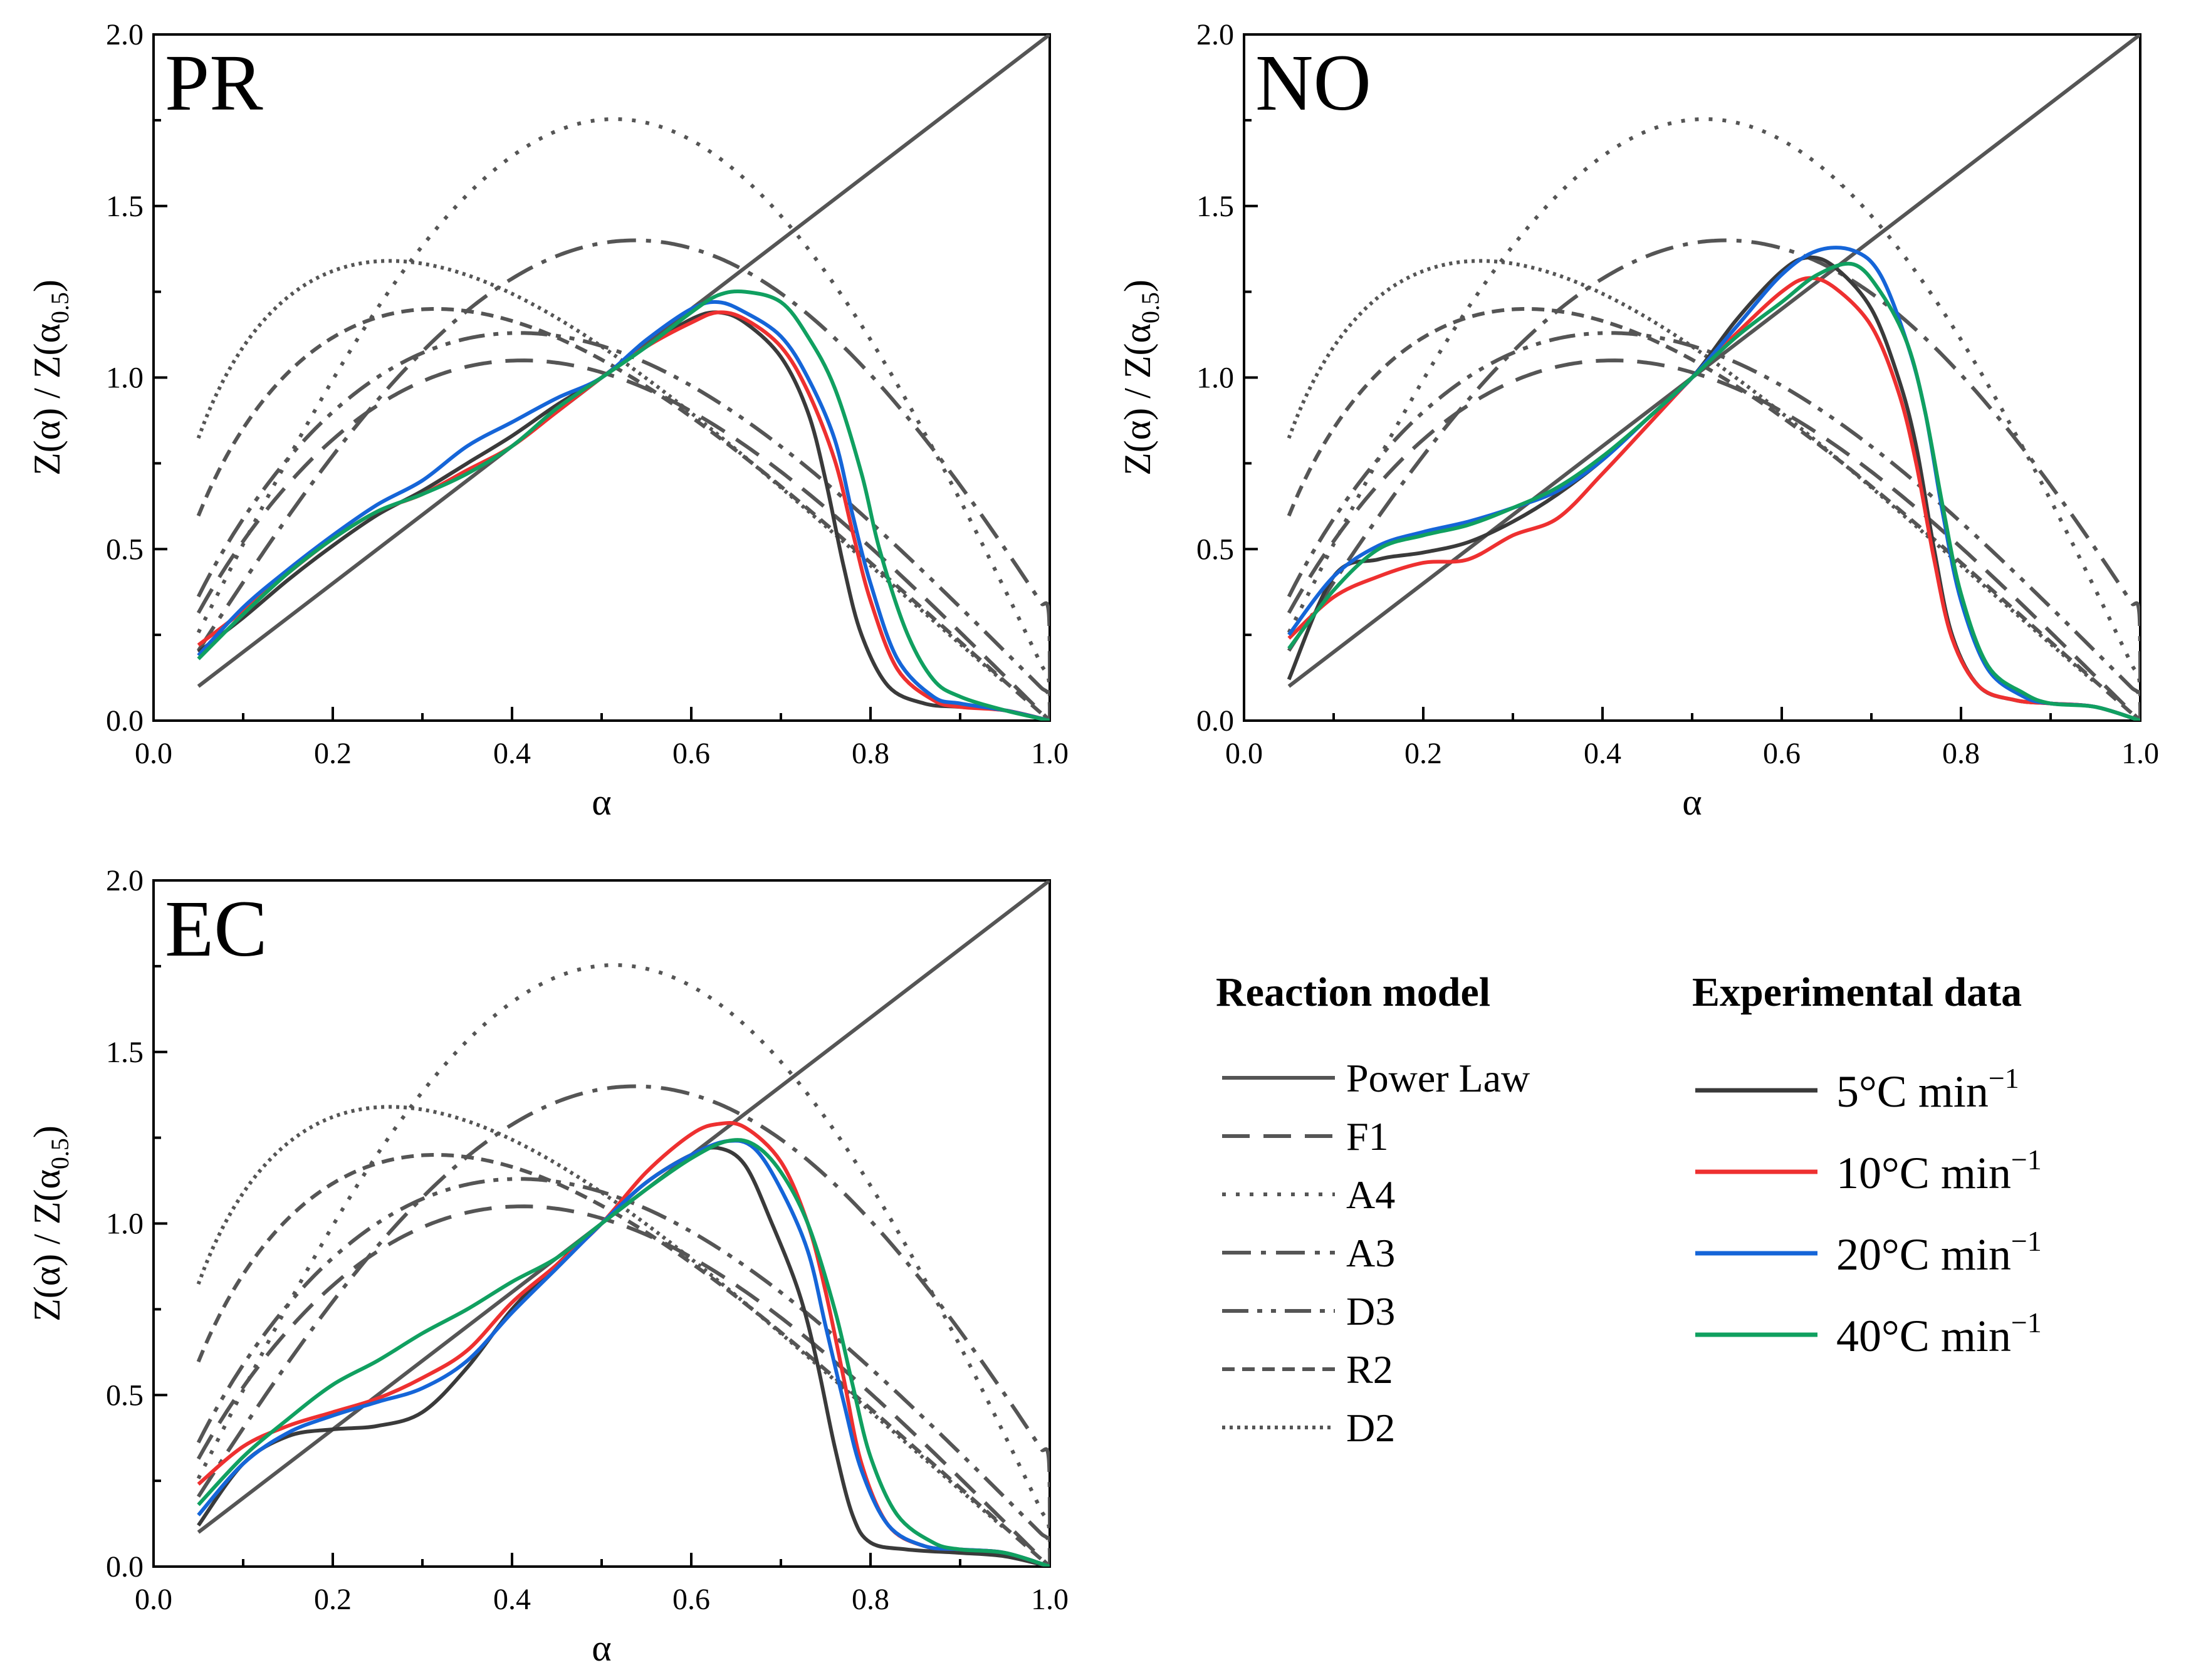  I want to click on panel-tag: NO, so click(1313, 82).